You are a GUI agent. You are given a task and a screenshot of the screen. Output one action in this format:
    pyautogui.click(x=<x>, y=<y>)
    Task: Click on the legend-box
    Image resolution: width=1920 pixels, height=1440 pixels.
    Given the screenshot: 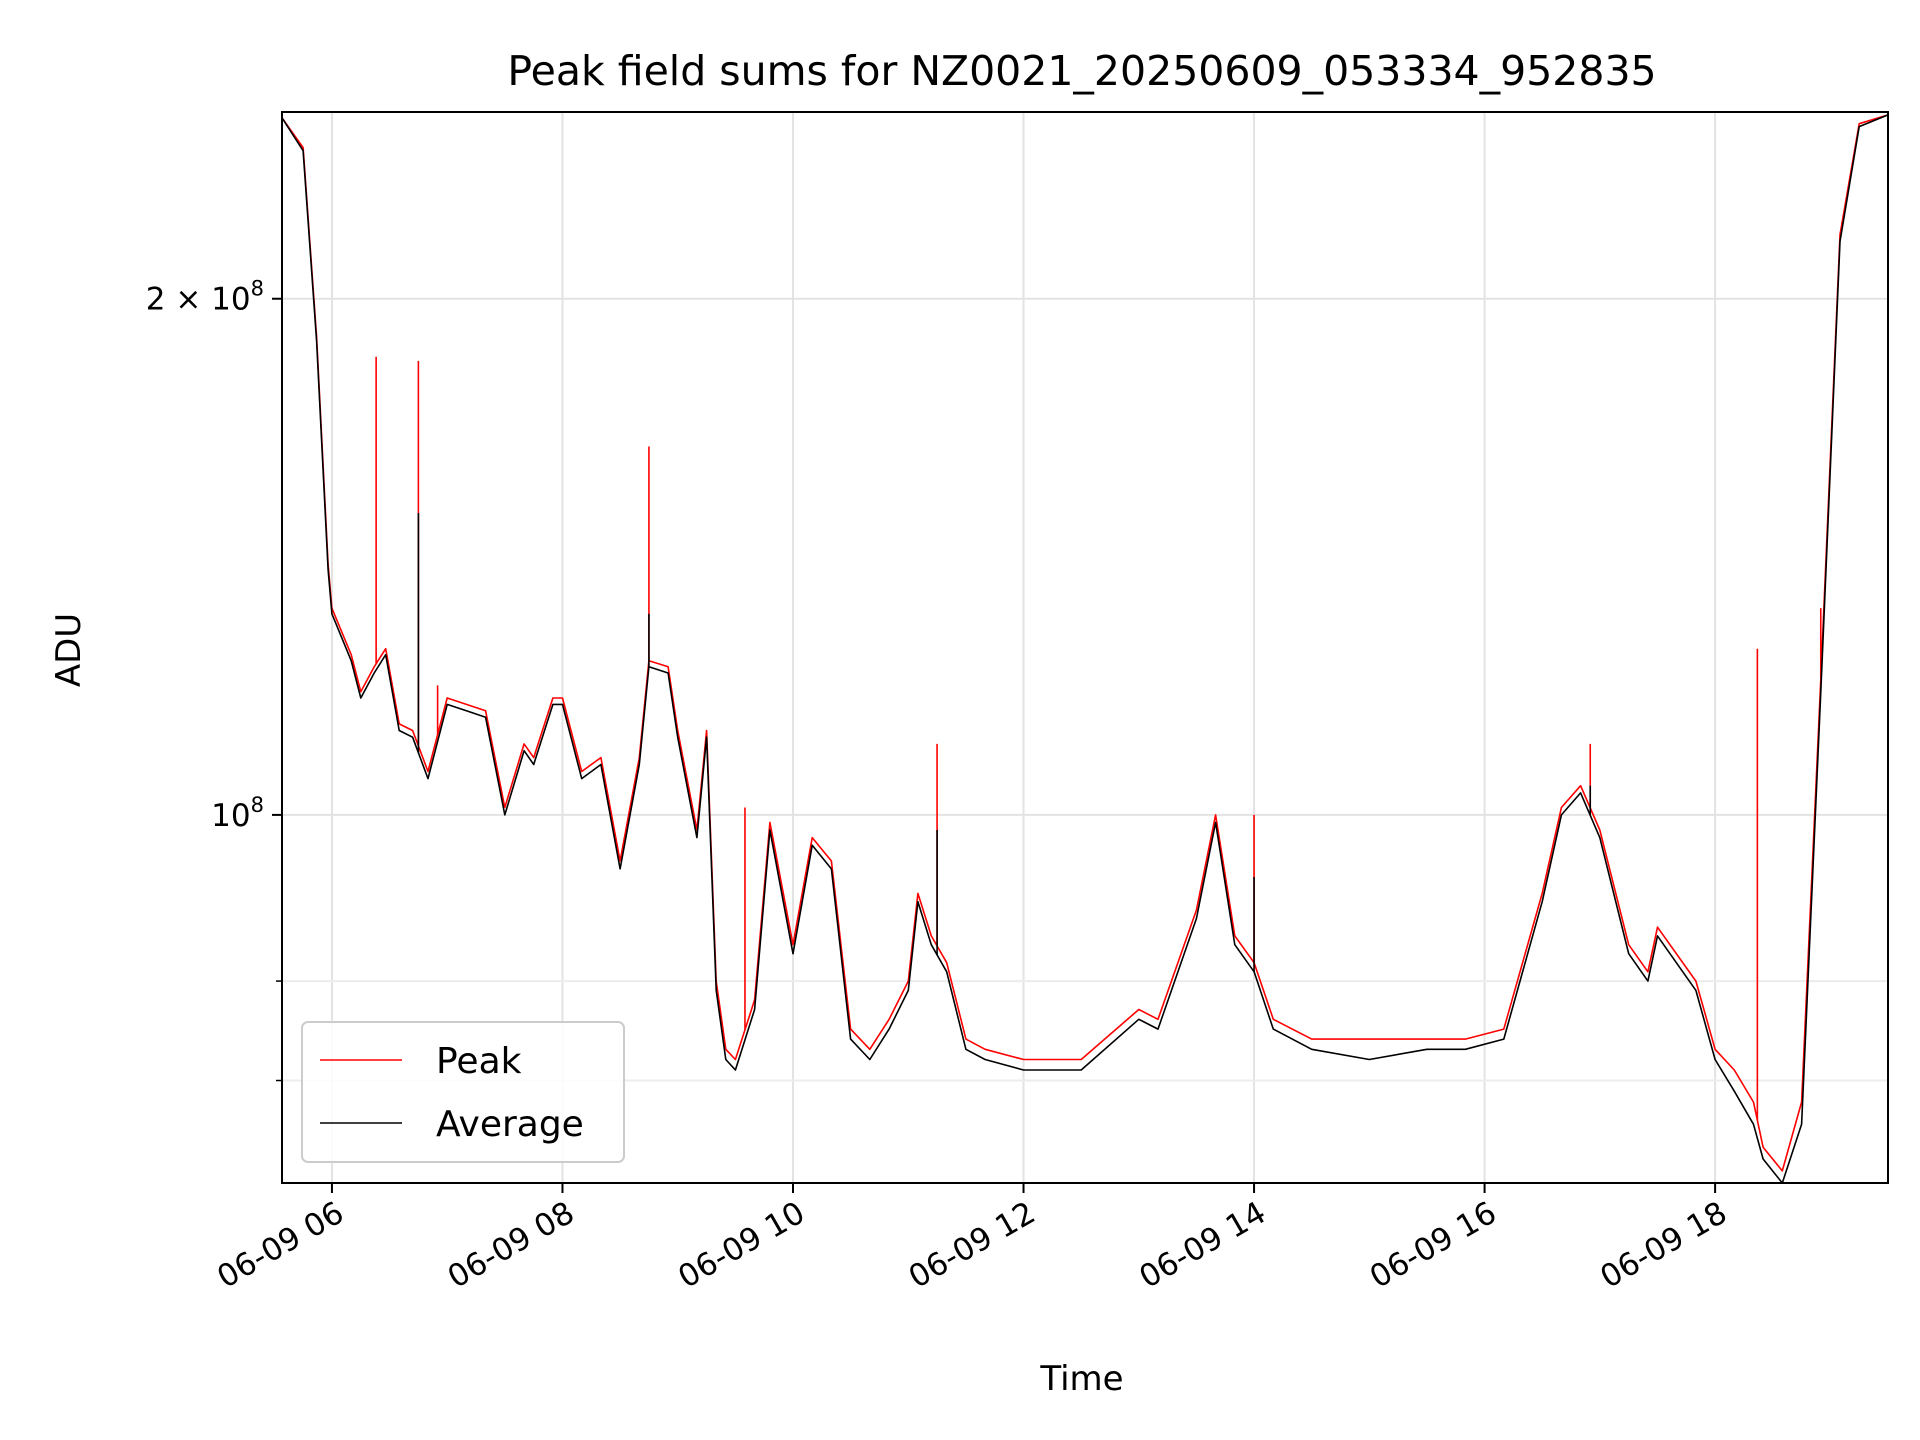 What is the action you would take?
    pyautogui.click(x=463, y=1092)
    